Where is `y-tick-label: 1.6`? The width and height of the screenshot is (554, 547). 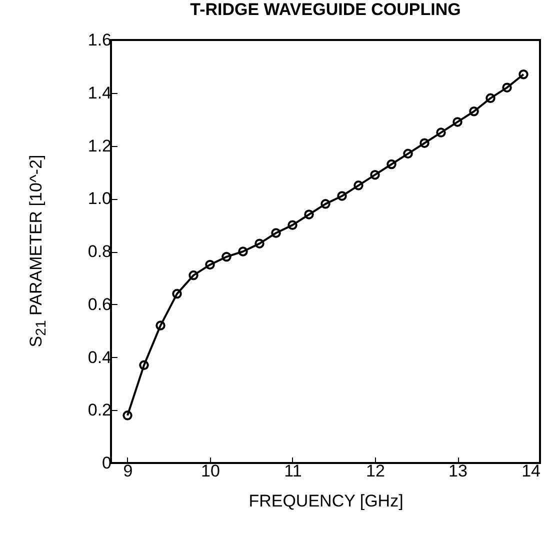 y-tick-label: 1.6 is located at coordinates (100, 40).